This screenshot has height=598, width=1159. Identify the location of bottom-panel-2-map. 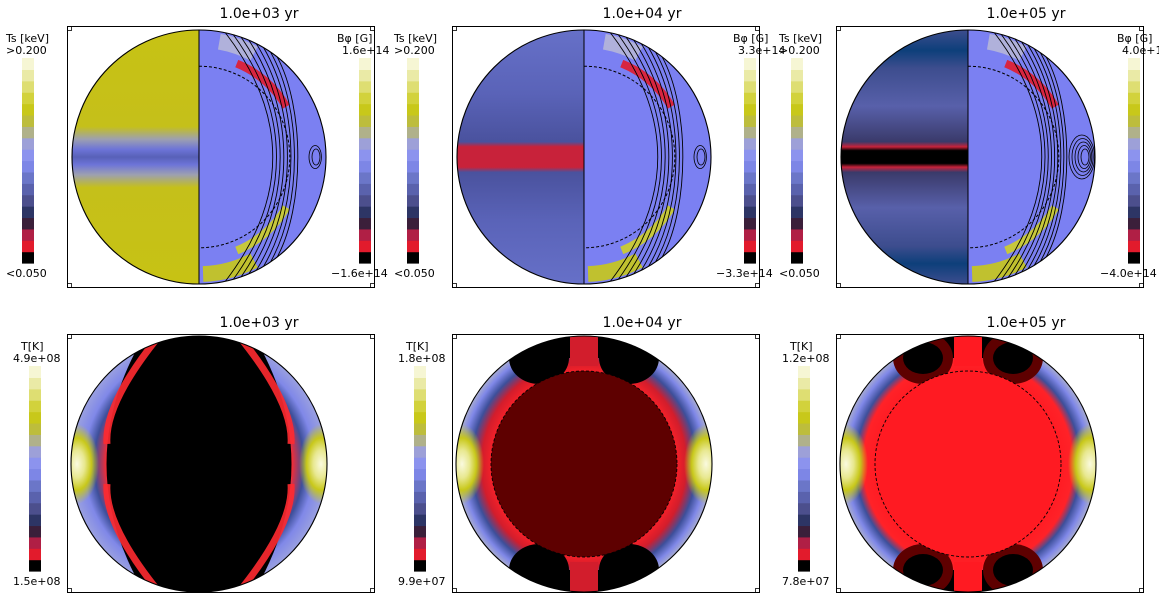
(584, 464).